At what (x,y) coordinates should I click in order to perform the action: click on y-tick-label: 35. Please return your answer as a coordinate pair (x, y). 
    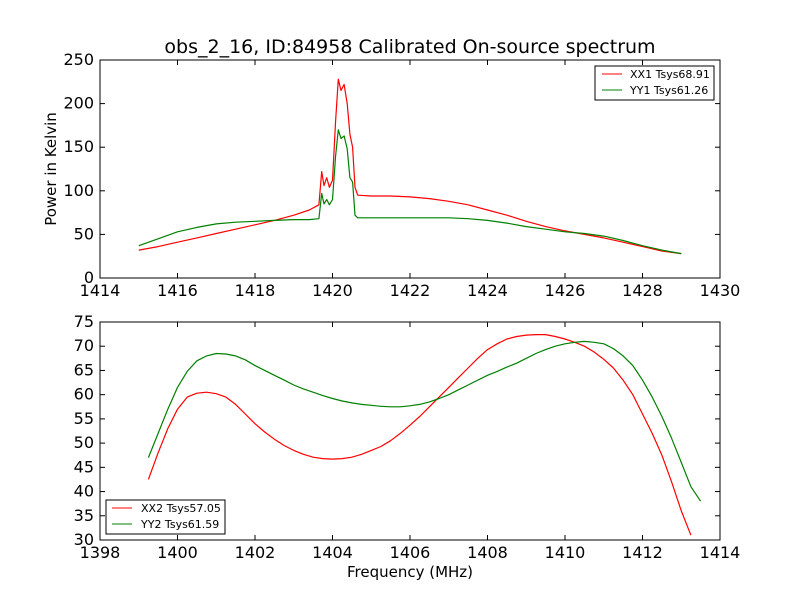
    Looking at the image, I should click on (84, 515).